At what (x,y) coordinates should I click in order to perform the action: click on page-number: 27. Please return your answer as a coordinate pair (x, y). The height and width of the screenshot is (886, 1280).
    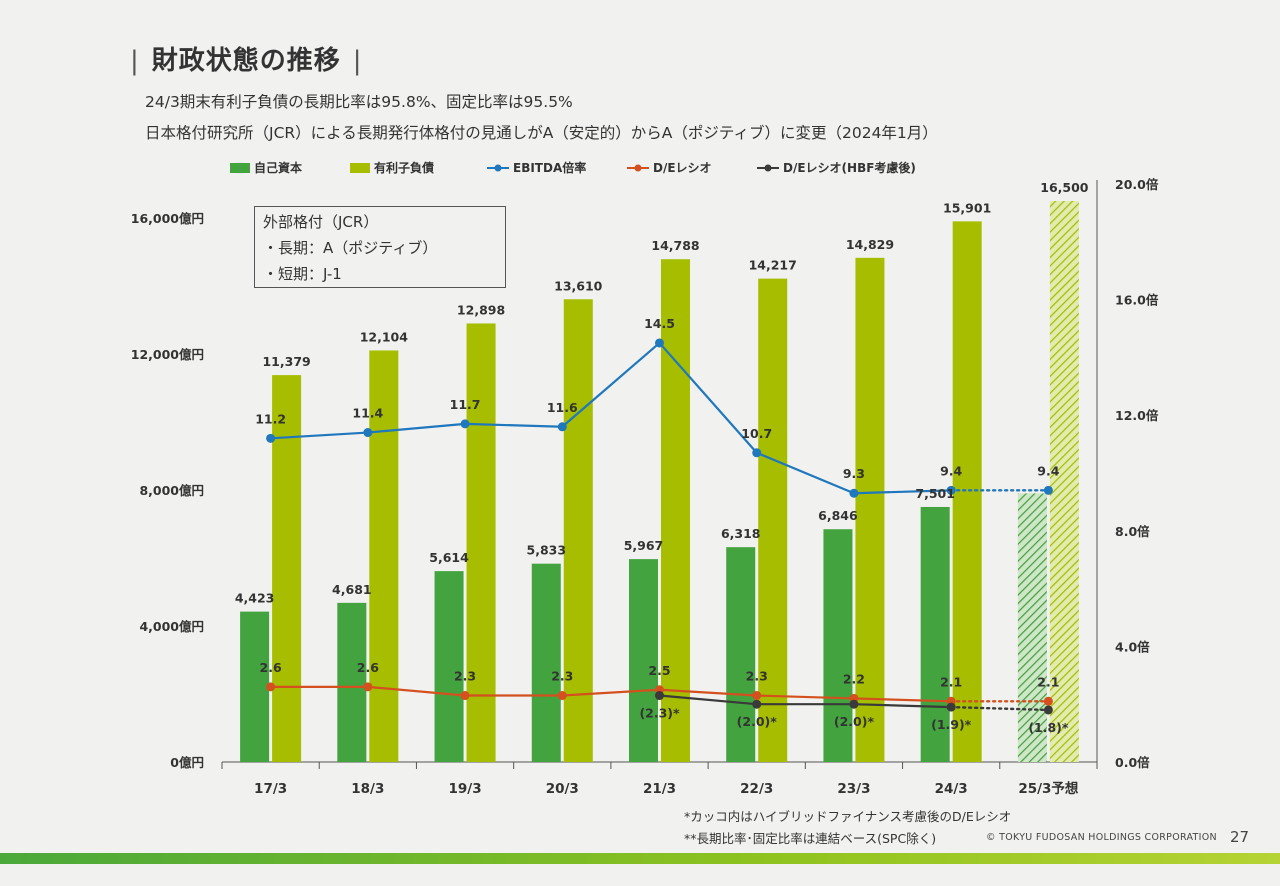
    Looking at the image, I should click on (1240, 837).